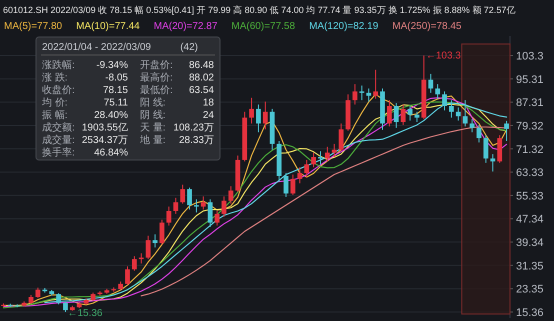 This screenshot has height=321, width=554. Describe the element at coordinates (105, 128) in the screenshot. I see `annotation: 1903.55亿` at that location.